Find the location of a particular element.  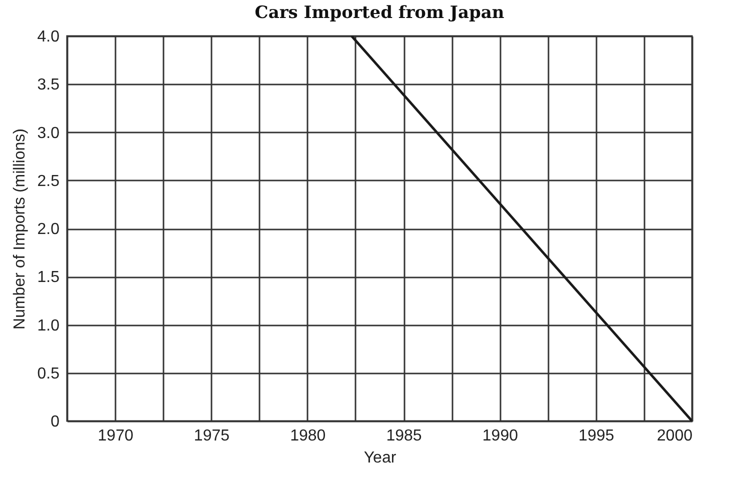

x-tick-label: 2000 is located at coordinates (674, 436).